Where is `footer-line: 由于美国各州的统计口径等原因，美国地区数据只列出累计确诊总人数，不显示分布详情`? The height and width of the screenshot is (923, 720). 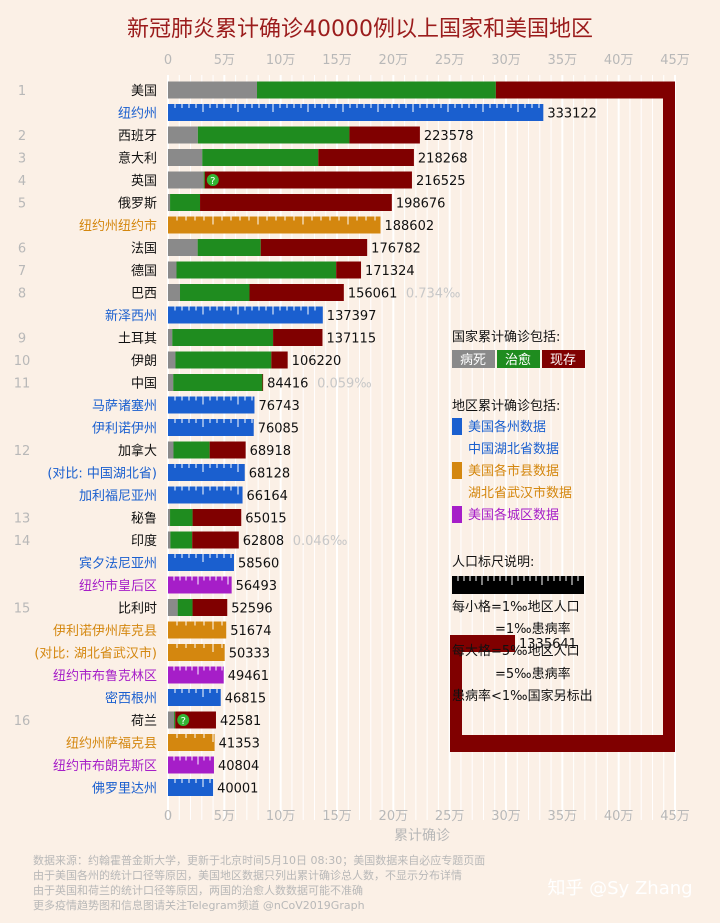 footer-line: 由于美国各州的统计口径等原因，美国地区数据只列出累计确诊总人数，不显示分布详情 is located at coordinates (247, 875).